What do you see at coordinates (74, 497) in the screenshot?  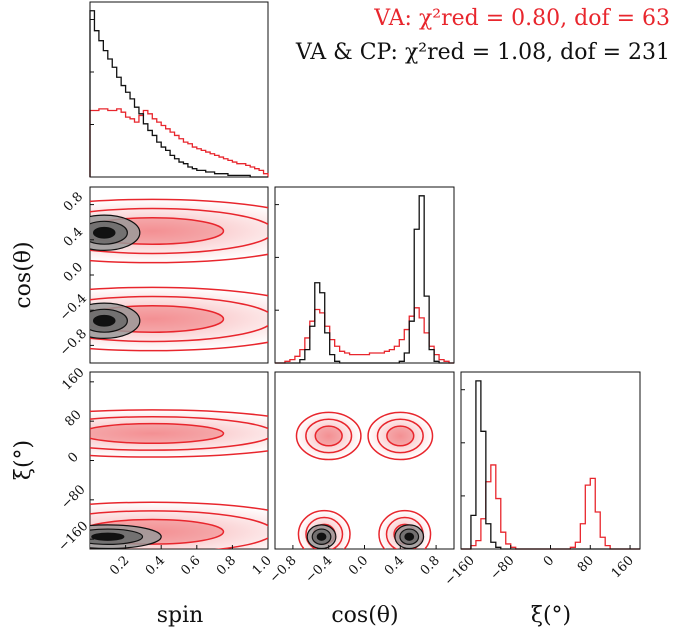 I see `ytick-label: −80` at bounding box center [74, 497].